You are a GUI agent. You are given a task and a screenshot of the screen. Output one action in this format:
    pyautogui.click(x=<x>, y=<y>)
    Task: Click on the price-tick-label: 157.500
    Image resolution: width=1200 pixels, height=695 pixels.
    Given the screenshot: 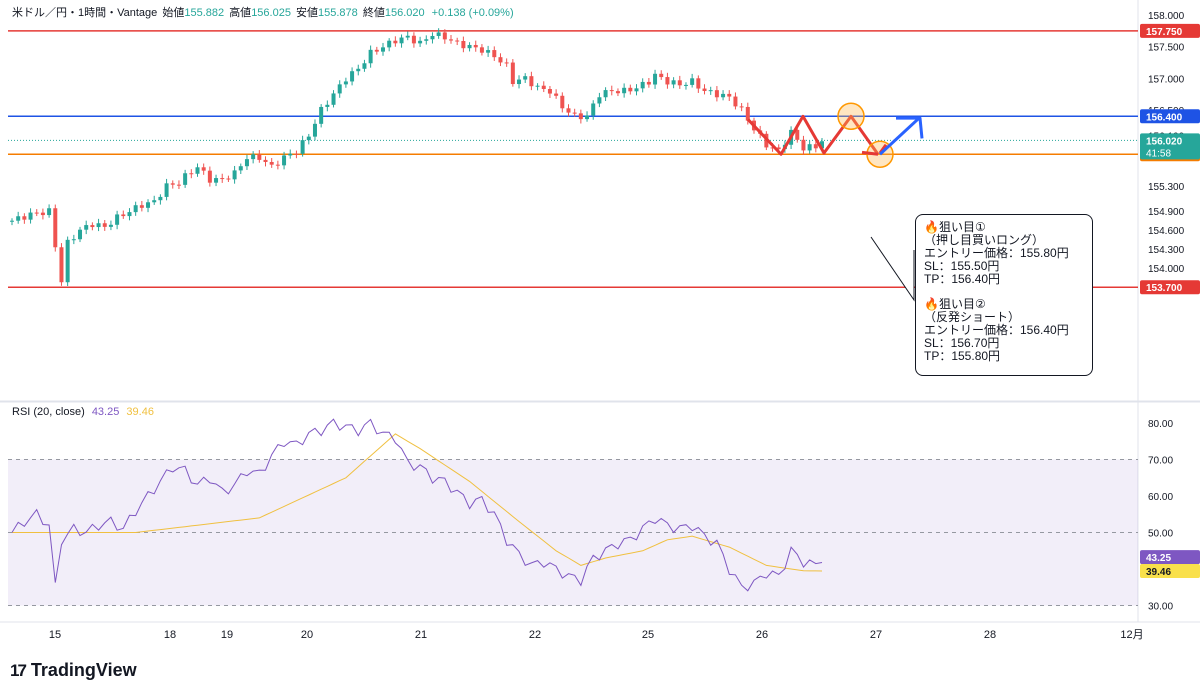 What is the action you would take?
    pyautogui.click(x=1166, y=48)
    